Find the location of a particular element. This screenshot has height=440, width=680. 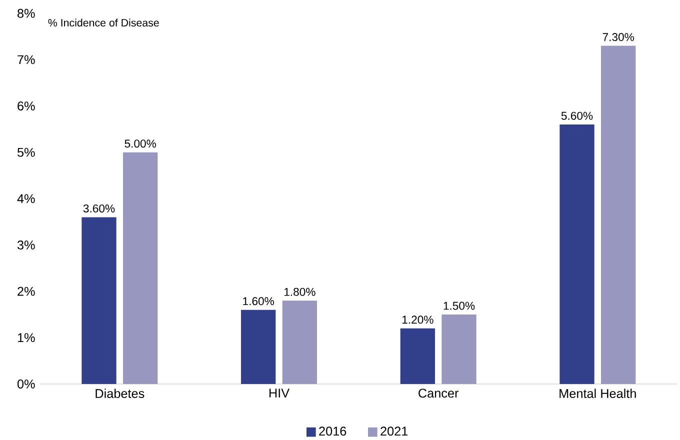

y-tick-label: 3% is located at coordinates (26, 245).